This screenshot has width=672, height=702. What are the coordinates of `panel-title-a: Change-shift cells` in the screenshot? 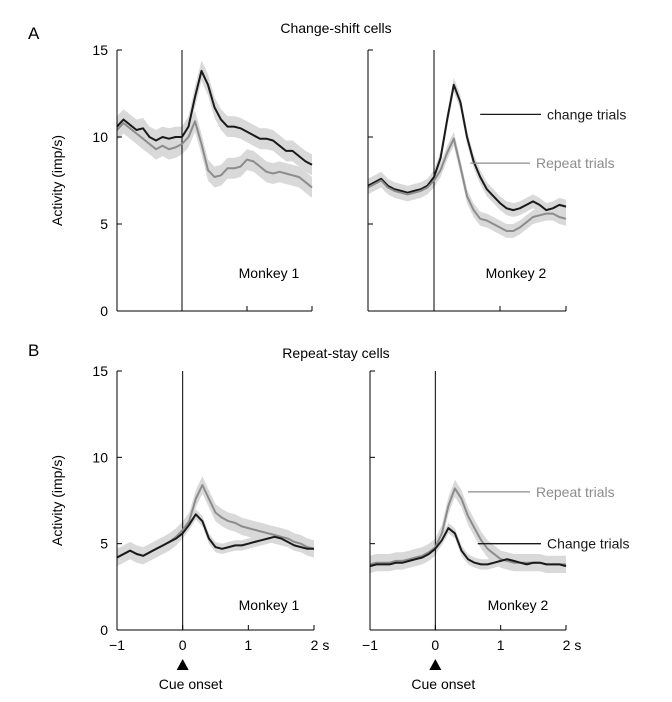 It's located at (335, 28).